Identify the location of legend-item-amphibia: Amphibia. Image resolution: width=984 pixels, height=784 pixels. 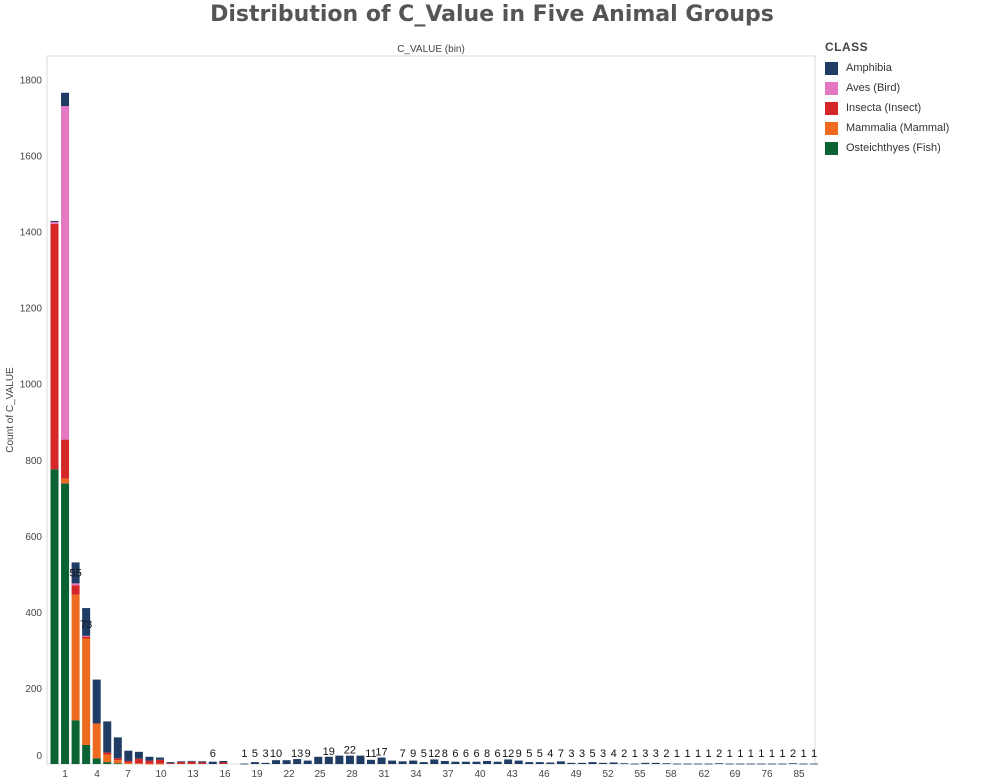
(902, 68).